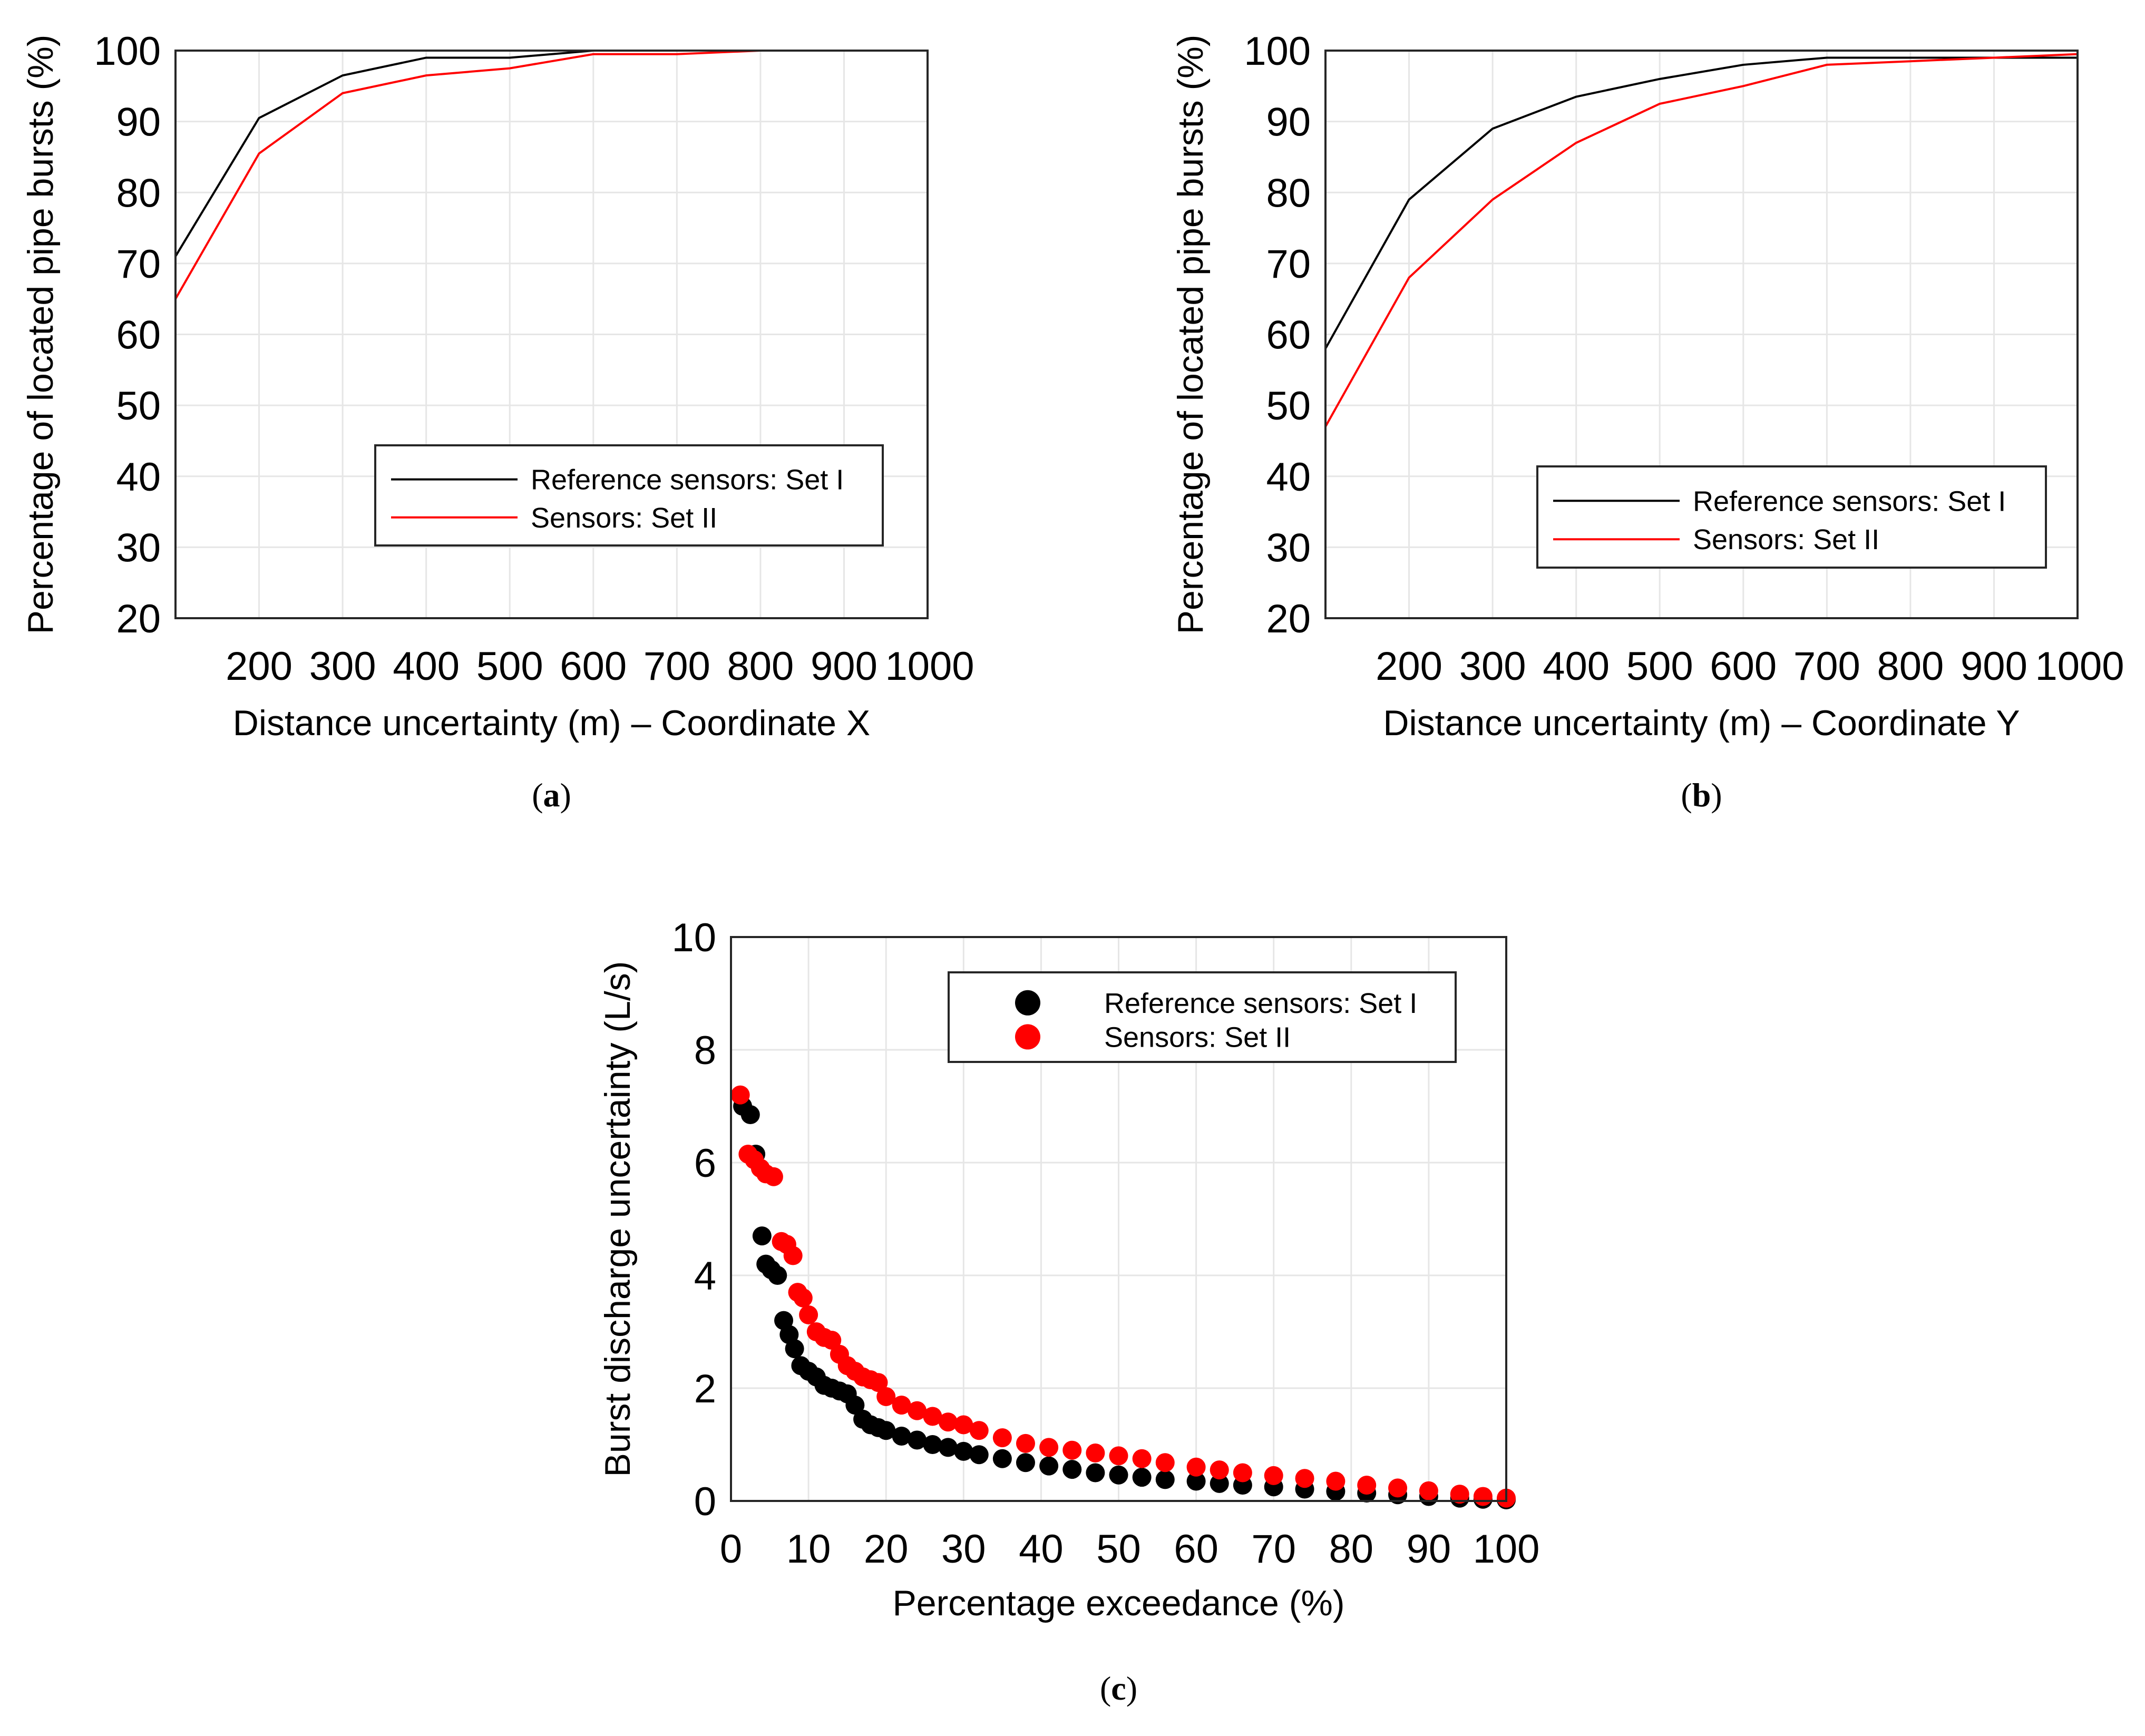 Image resolution: width=2145 pixels, height=1736 pixels. What do you see at coordinates (886, 1549) in the screenshot?
I see `x-tick-label: 20` at bounding box center [886, 1549].